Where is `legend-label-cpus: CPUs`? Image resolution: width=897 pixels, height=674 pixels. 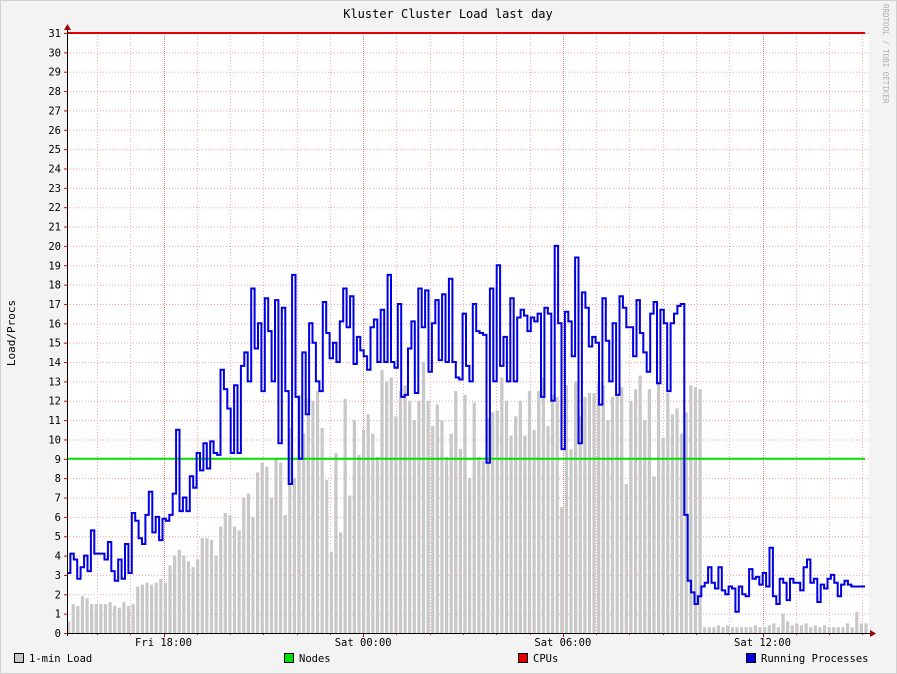 legend-label-cpus: CPUs is located at coordinates (545, 659).